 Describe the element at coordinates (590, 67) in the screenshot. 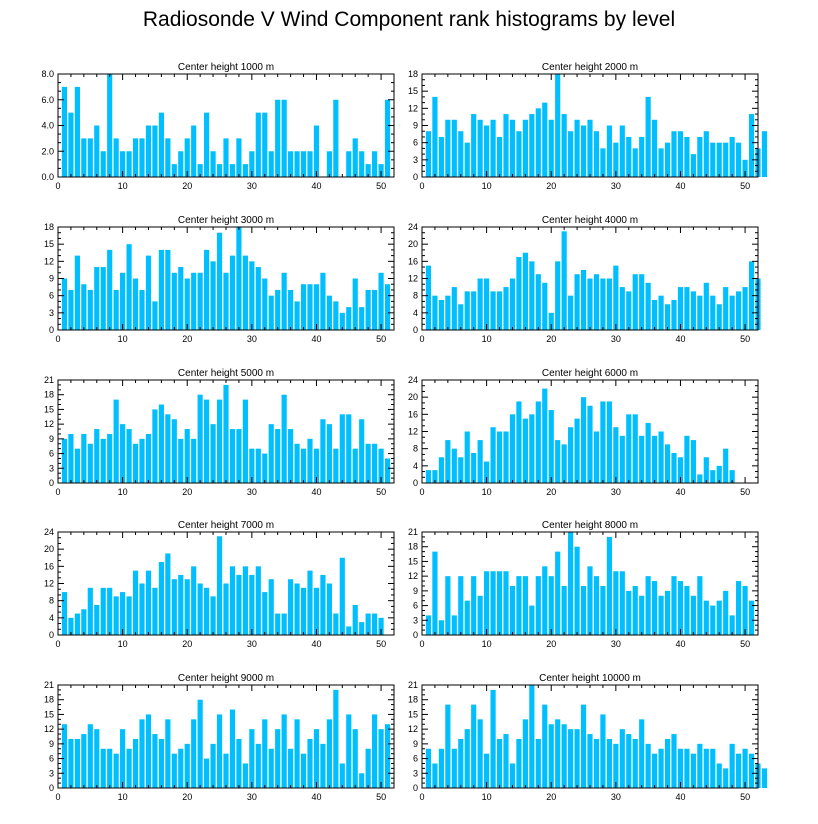

I see `panel-title: Center height 2000 m` at that location.